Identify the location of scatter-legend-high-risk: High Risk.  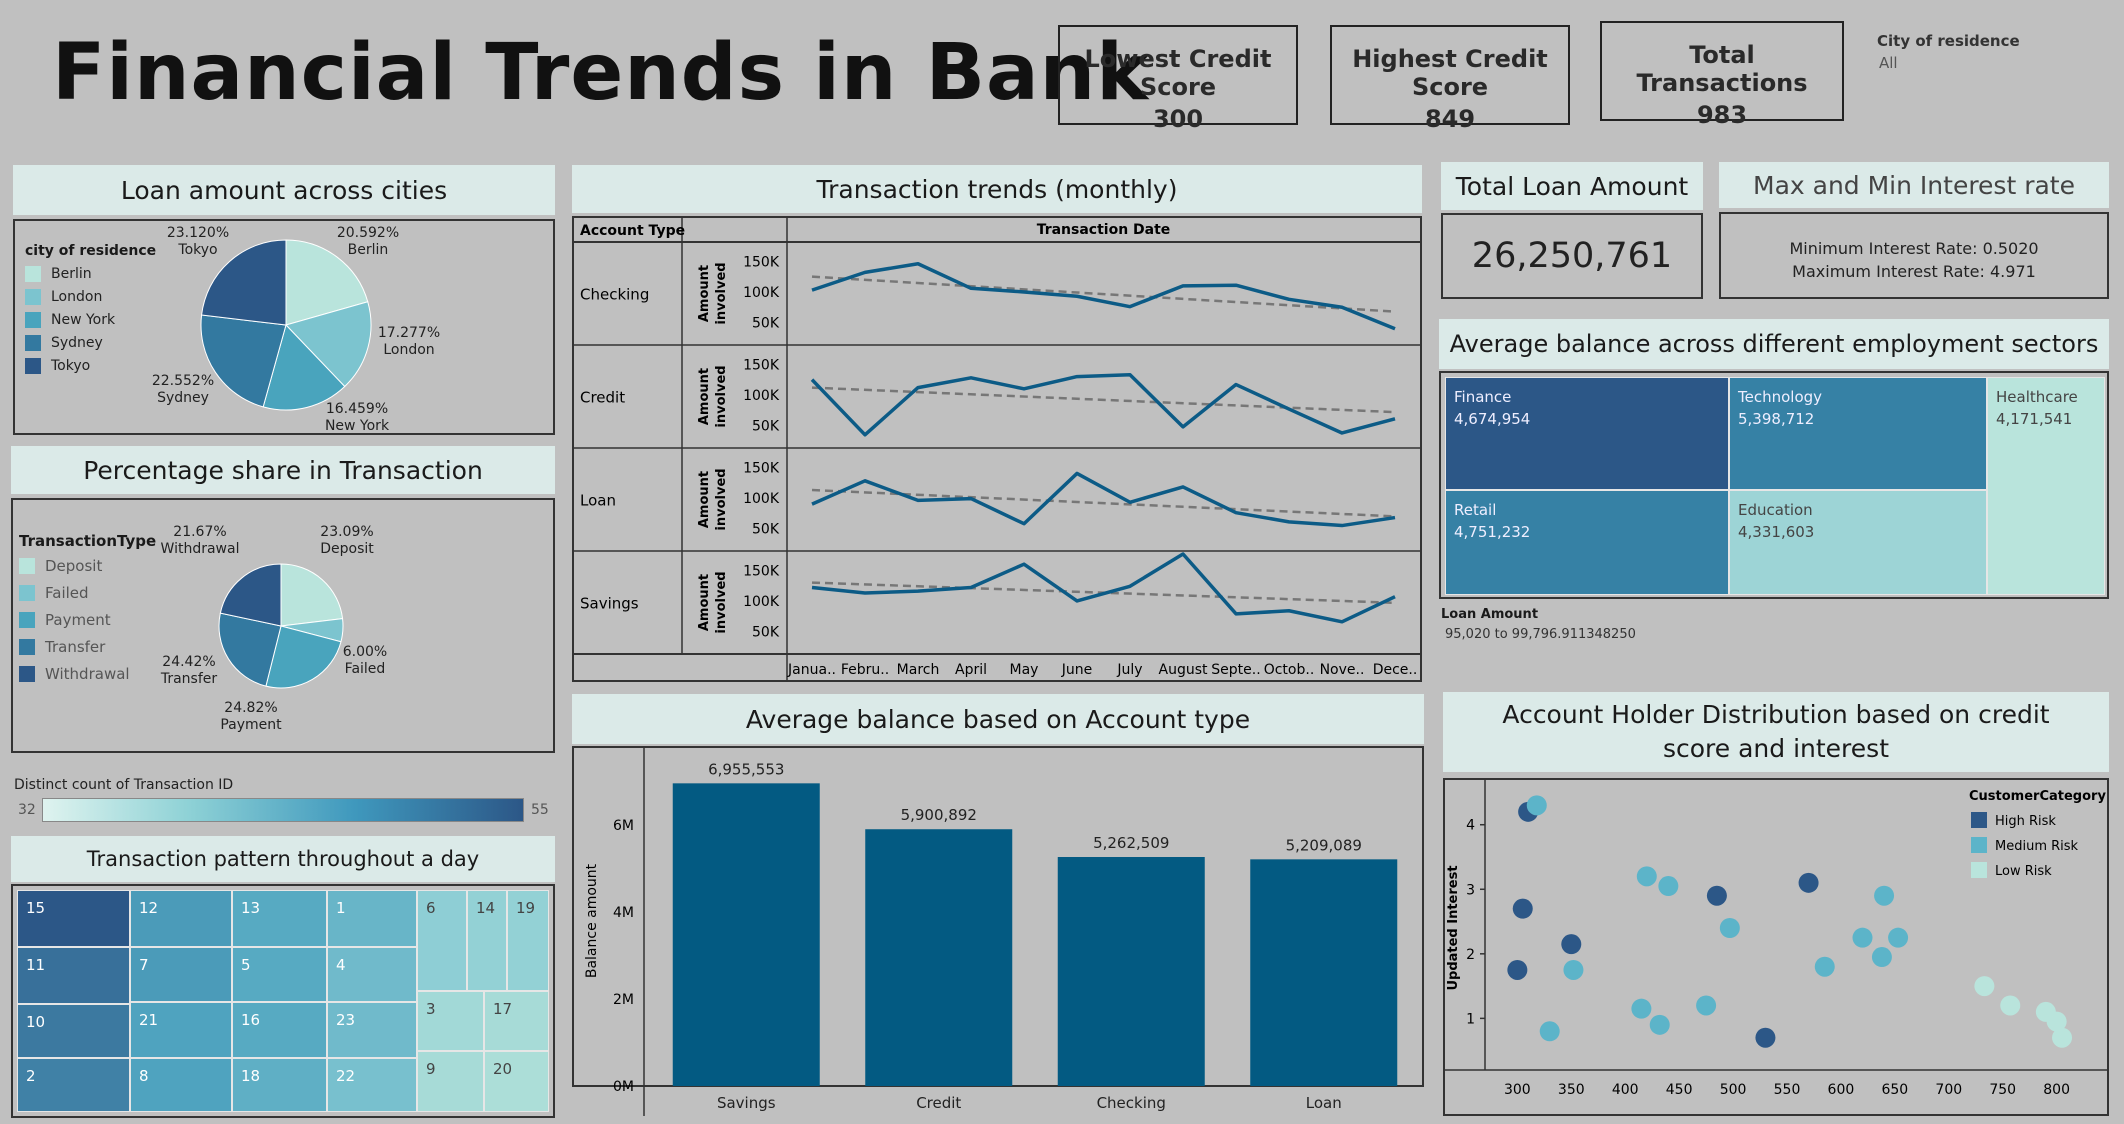
(2025, 821).